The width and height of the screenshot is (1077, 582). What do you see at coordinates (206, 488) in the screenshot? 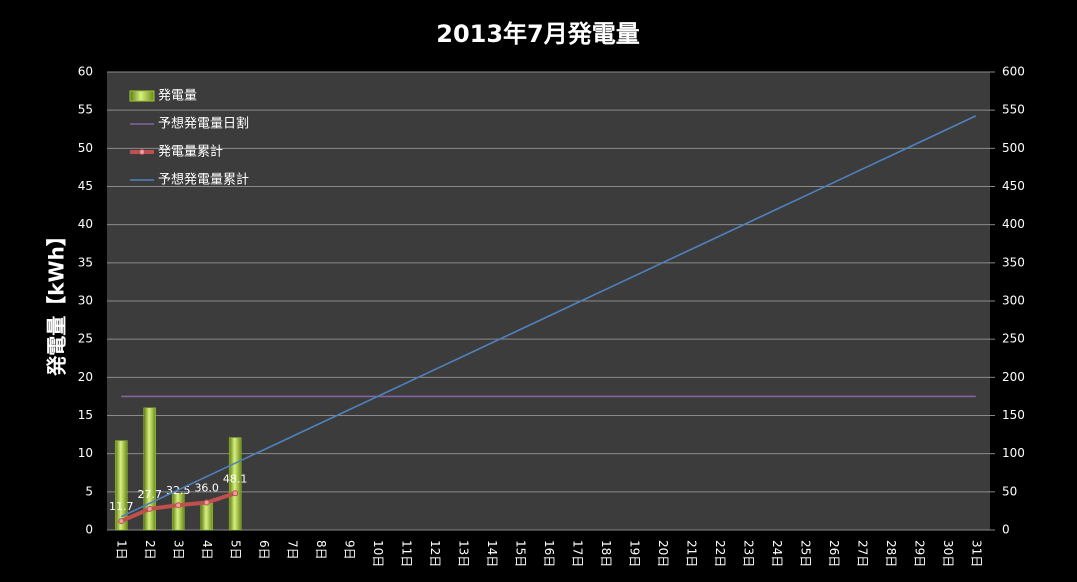
I see `data-label: 36.0` at bounding box center [206, 488].